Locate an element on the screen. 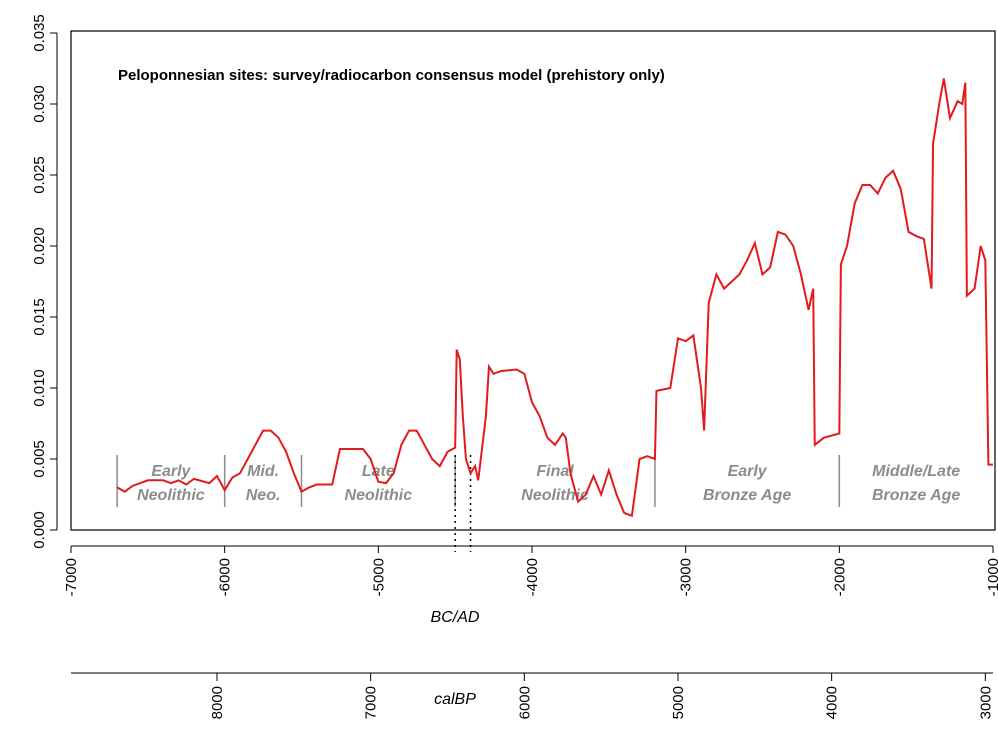 This screenshot has width=998, height=734. period-label: Mid. is located at coordinates (263, 471).